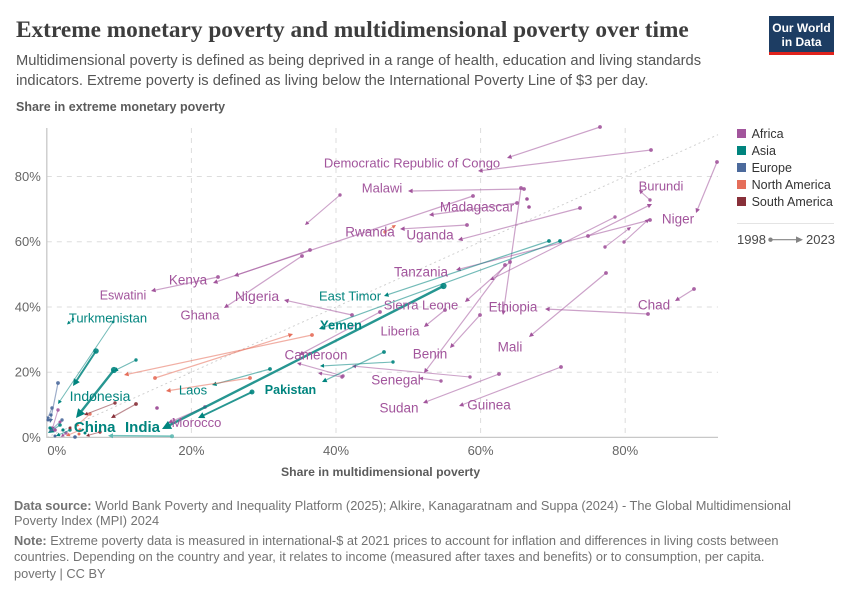 This screenshot has width=850, height=600. Describe the element at coordinates (654, 305) in the screenshot. I see `svg-text: Chad` at that location.